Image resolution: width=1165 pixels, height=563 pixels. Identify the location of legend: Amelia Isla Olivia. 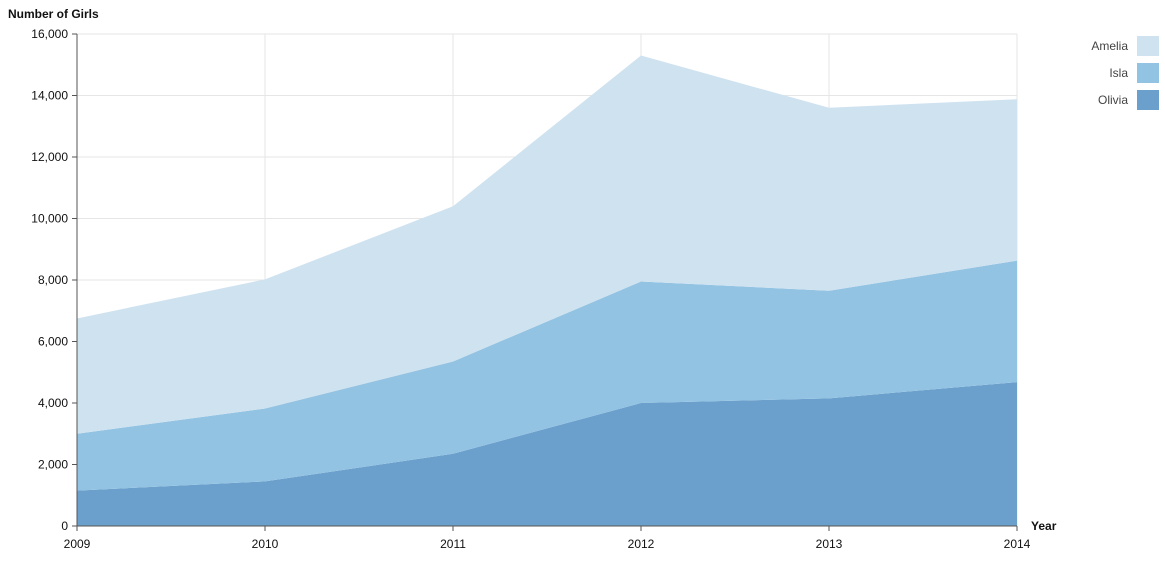
(1125, 73).